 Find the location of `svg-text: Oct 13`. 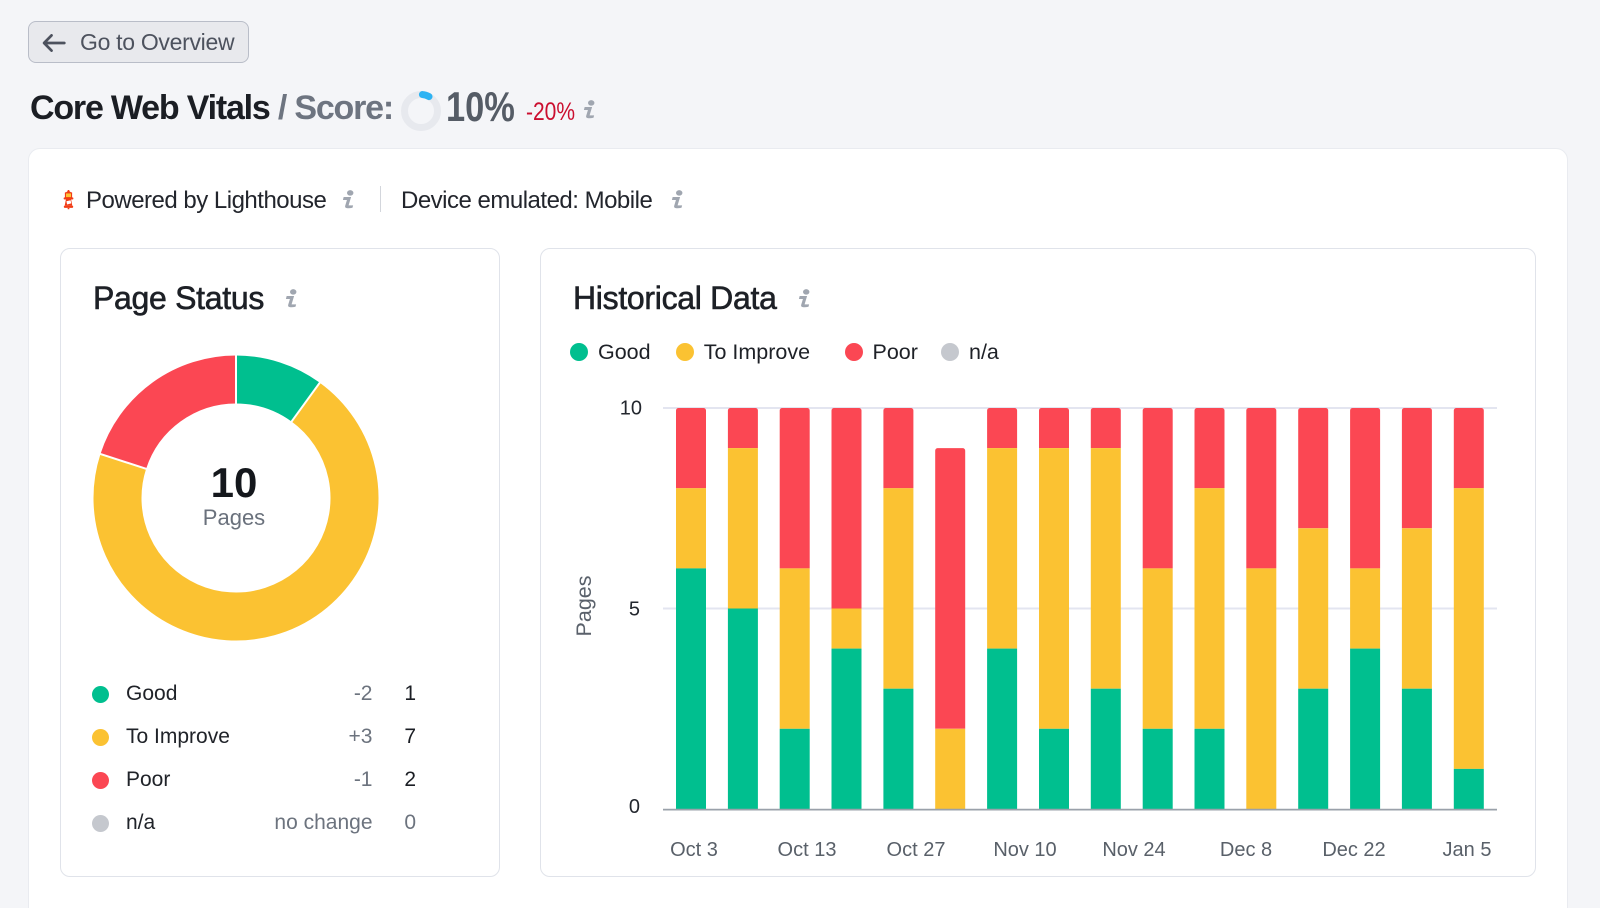

svg-text: Oct 13 is located at coordinates (807, 850).